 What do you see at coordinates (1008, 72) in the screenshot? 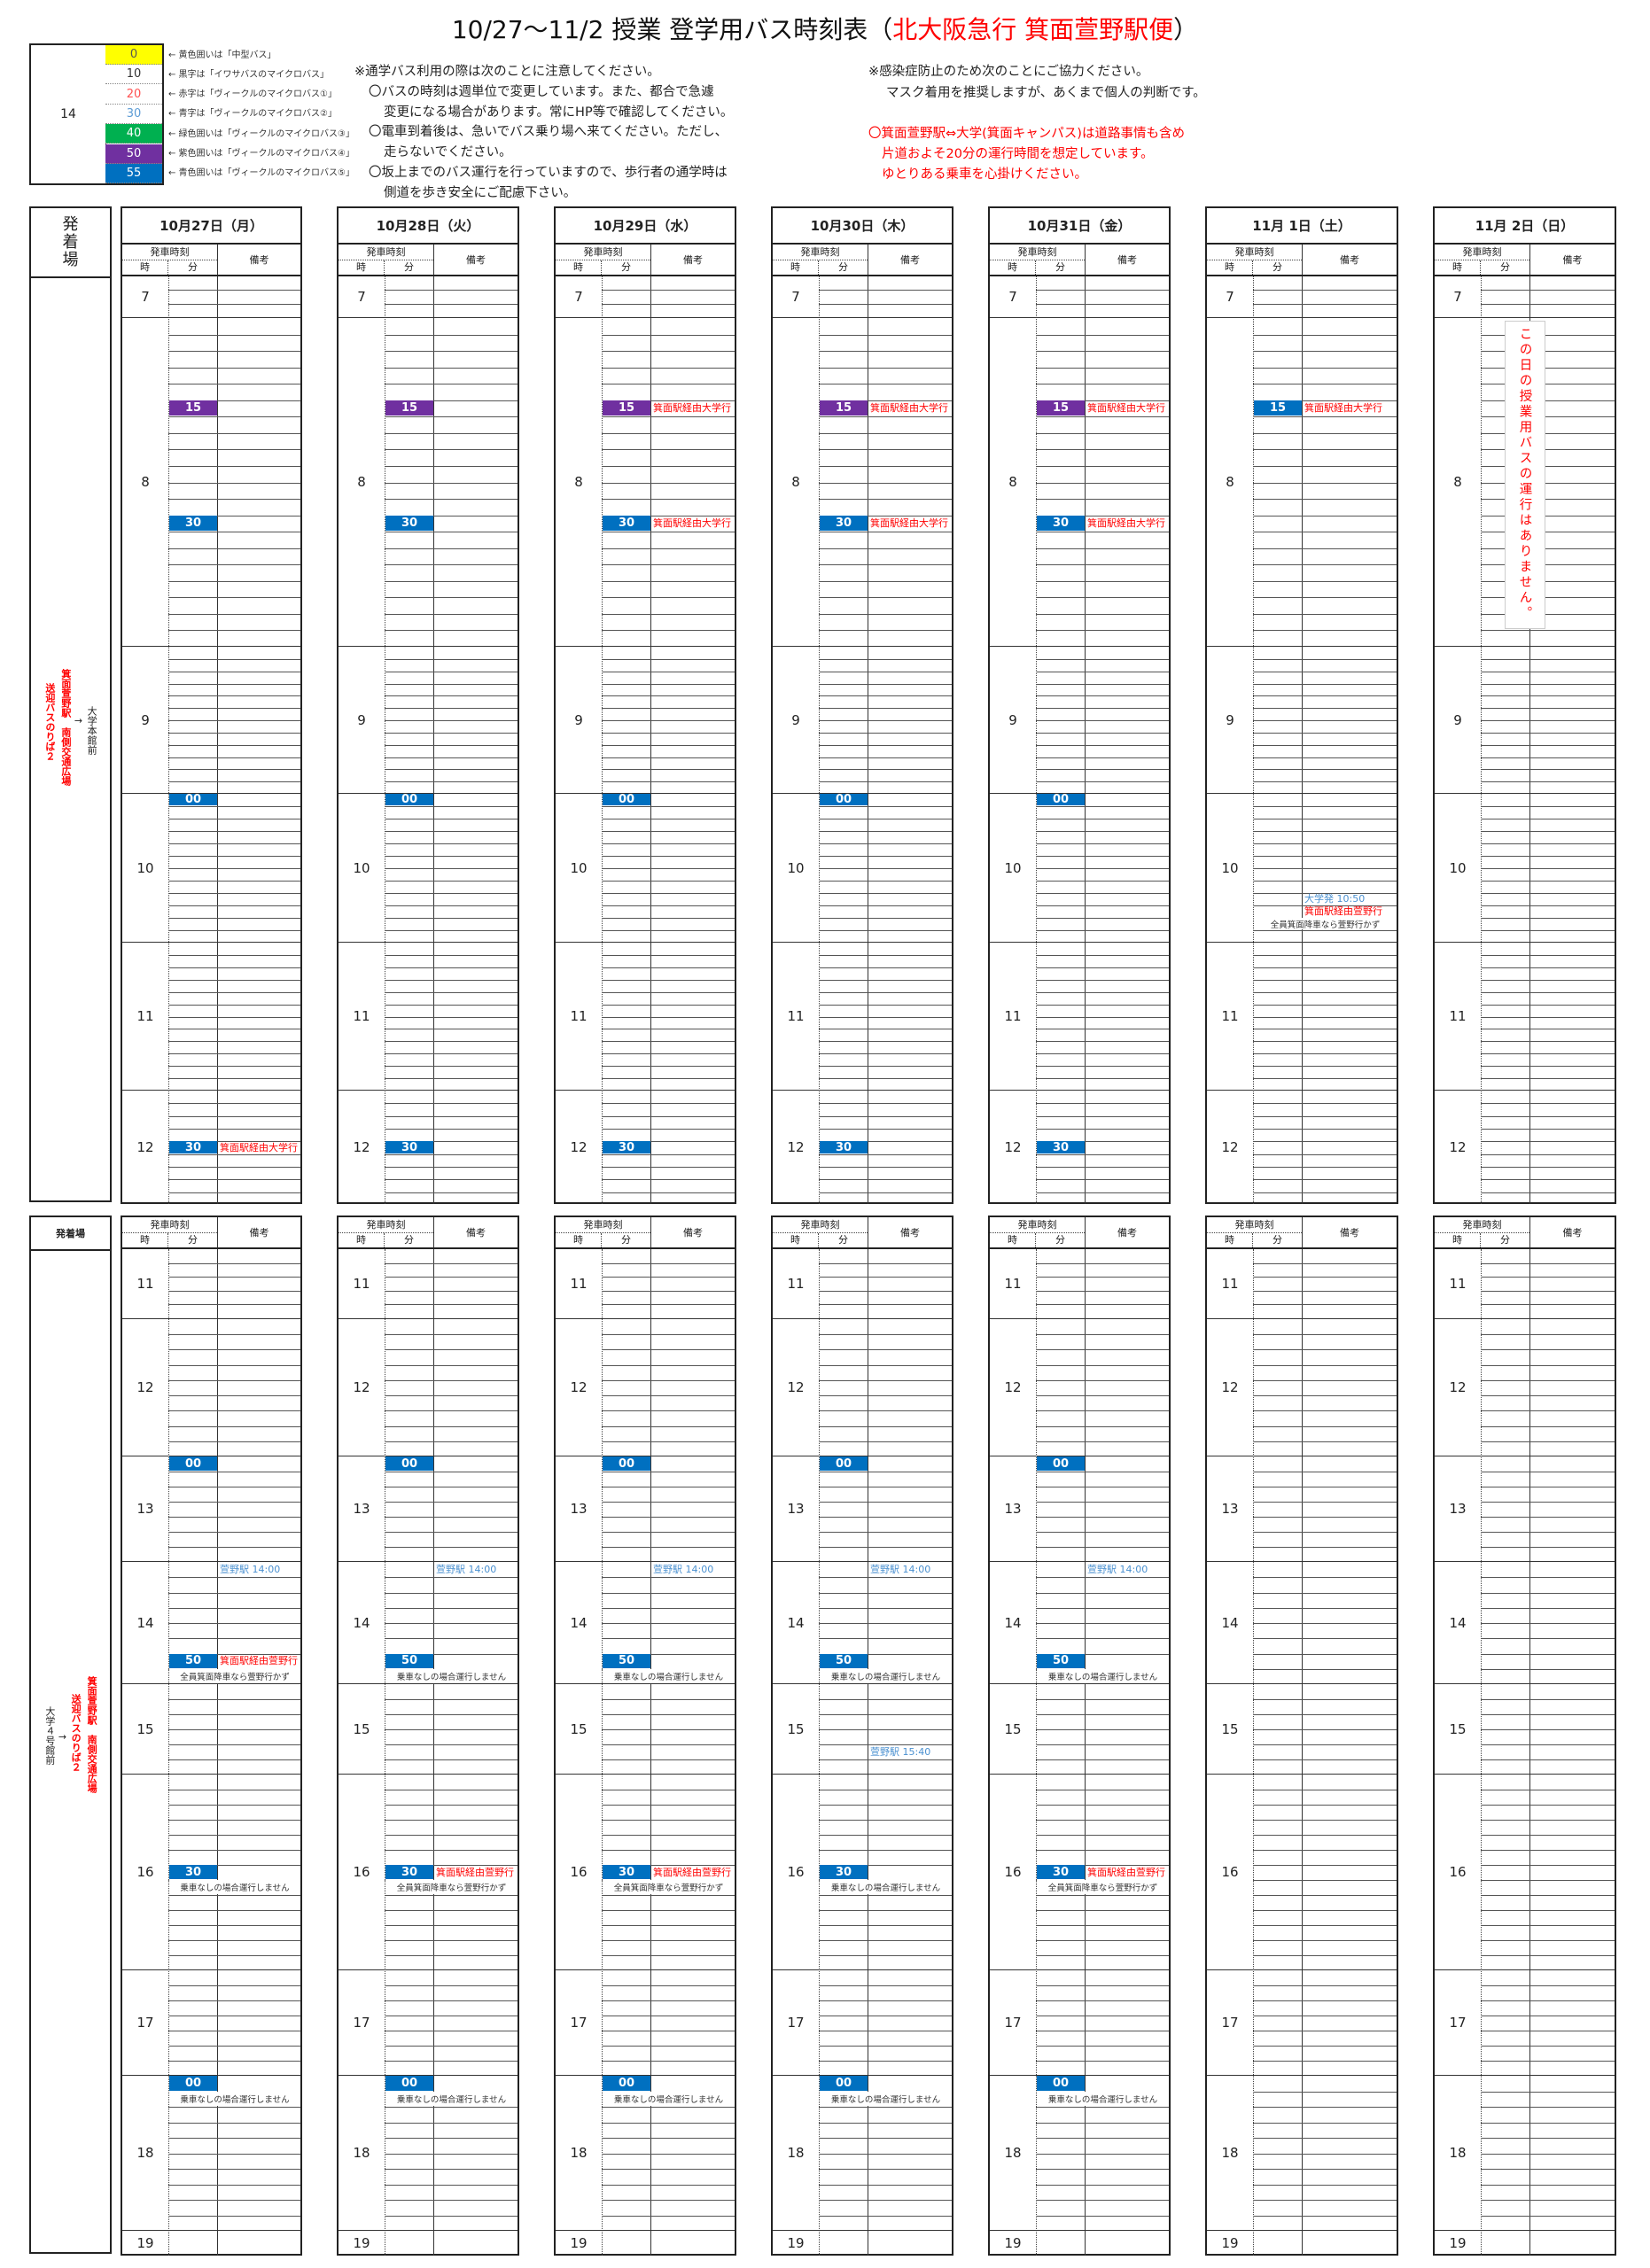
I see `note-line: ※感染症防止のため次のことにご協力ください。` at bounding box center [1008, 72].